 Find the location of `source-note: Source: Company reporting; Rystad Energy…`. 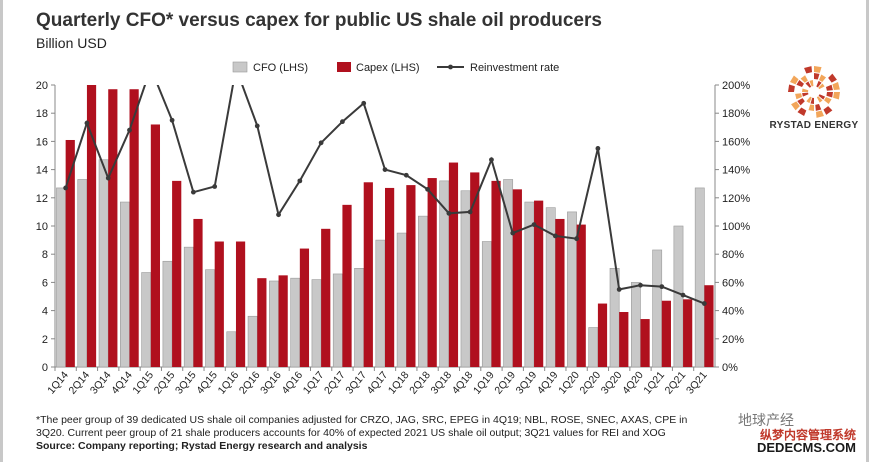

source-note: Source: Company reporting; Rystad Energy… is located at coordinates (202, 446).